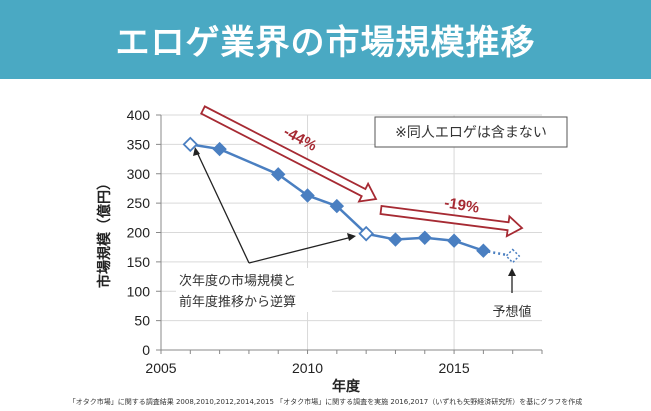  I want to click on y-tick-labels: 0 50 100 150 200 250 300 350 400, so click(139, 232).